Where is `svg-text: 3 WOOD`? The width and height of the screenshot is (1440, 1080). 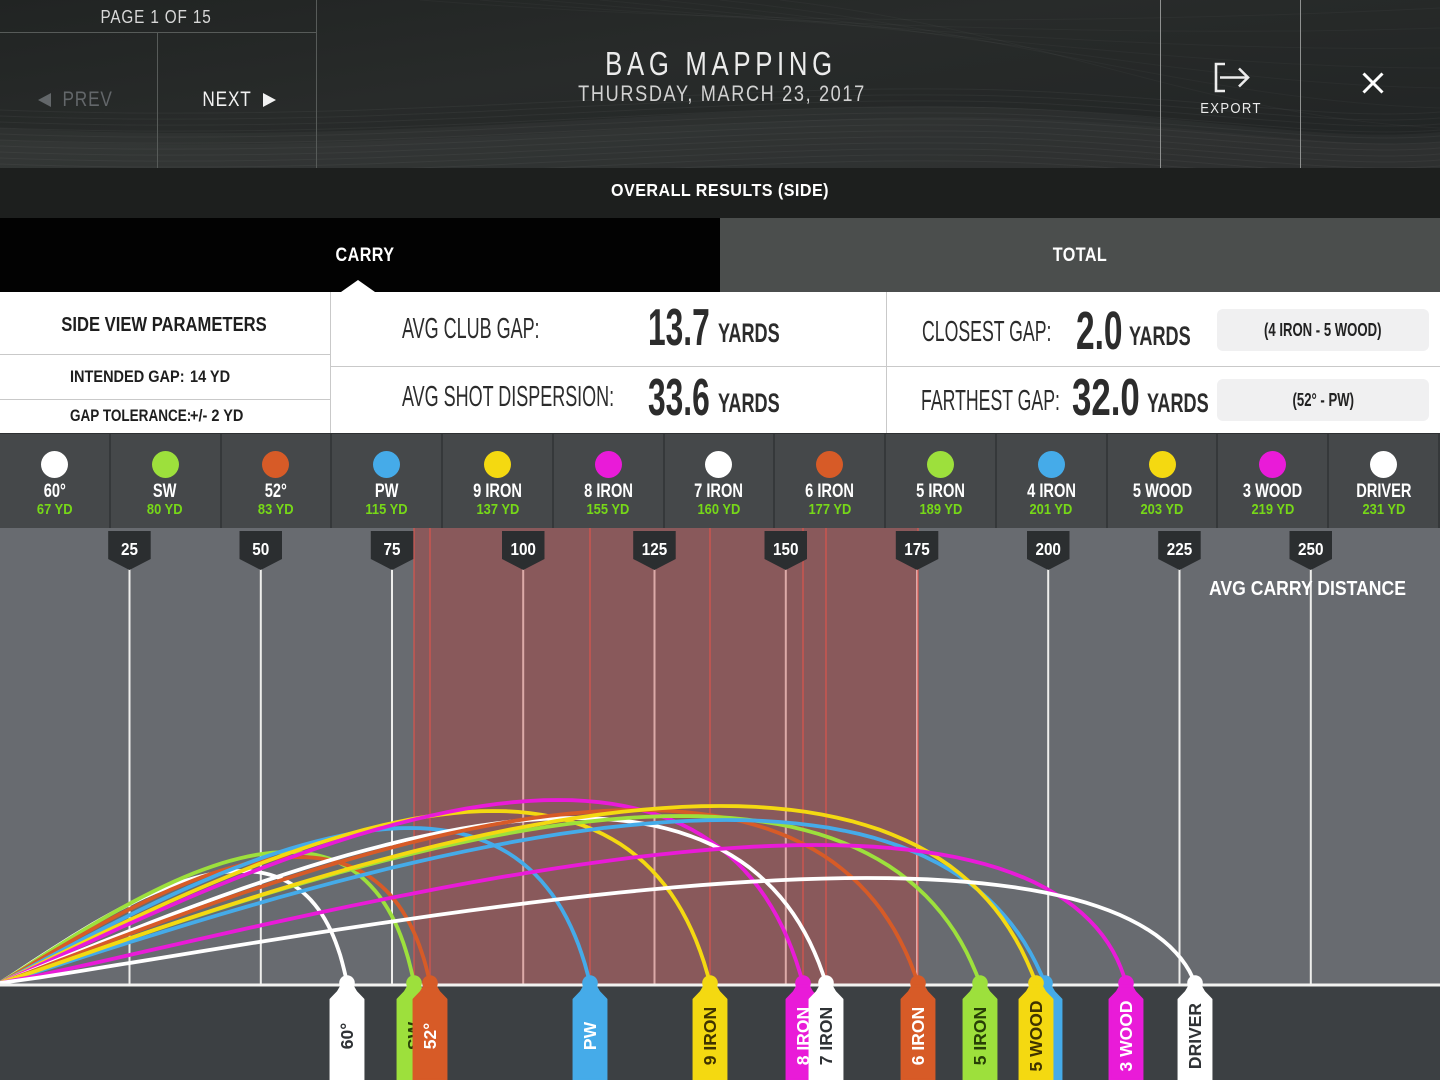 svg-text: 3 WOOD is located at coordinates (1126, 1036).